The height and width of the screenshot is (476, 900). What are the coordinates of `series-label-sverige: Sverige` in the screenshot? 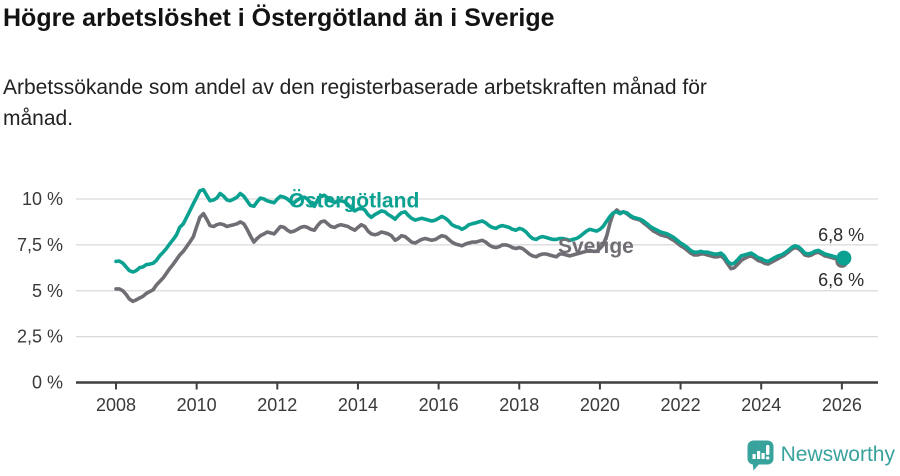 It's located at (596, 246).